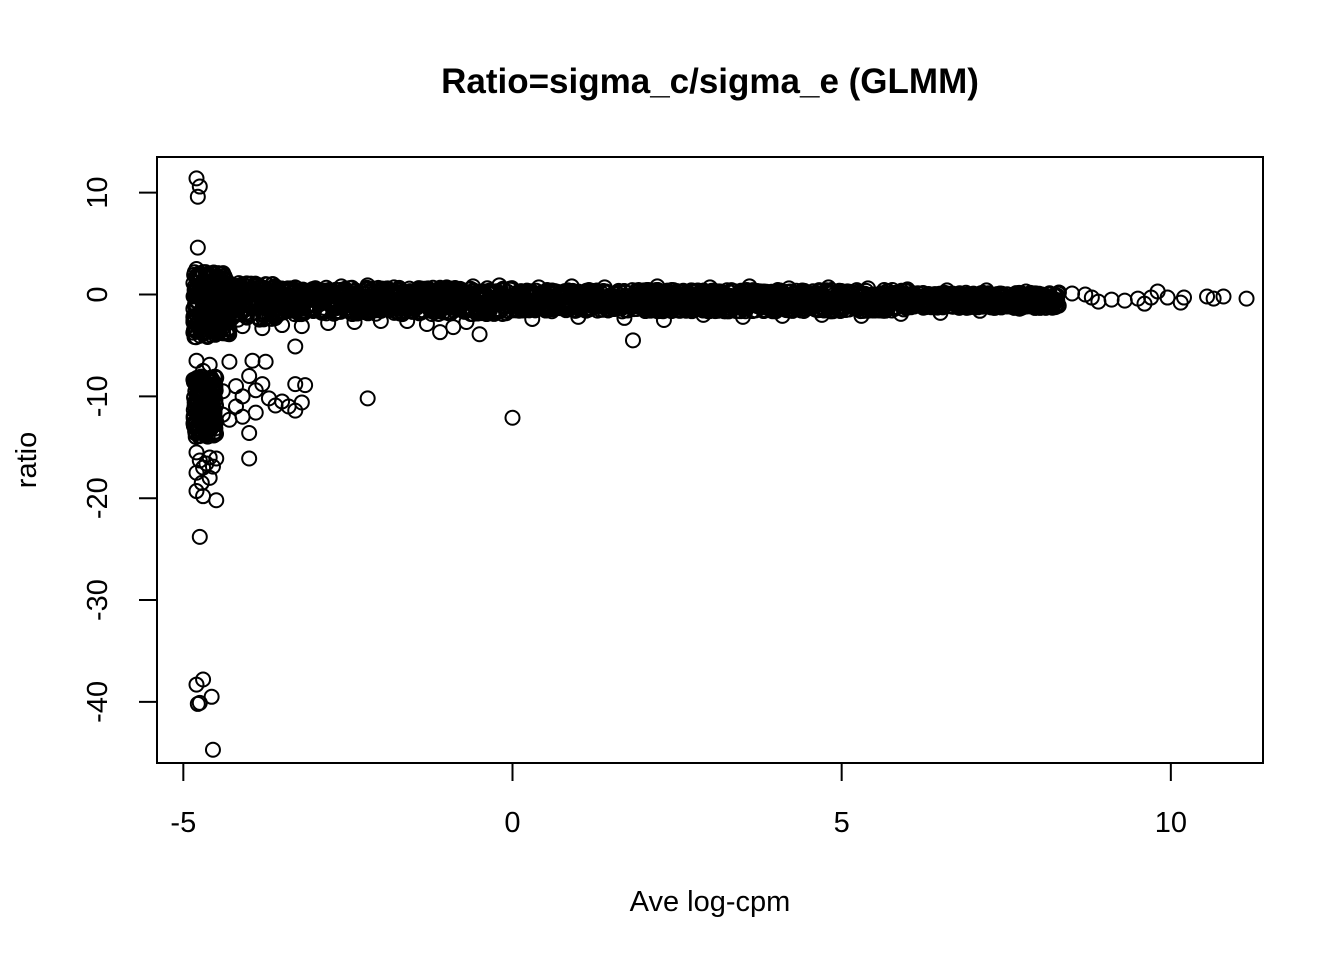 This screenshot has height=965, width=1344. What do you see at coordinates (710, 902) in the screenshot?
I see `x-axis-label: Ave log-cpm` at bounding box center [710, 902].